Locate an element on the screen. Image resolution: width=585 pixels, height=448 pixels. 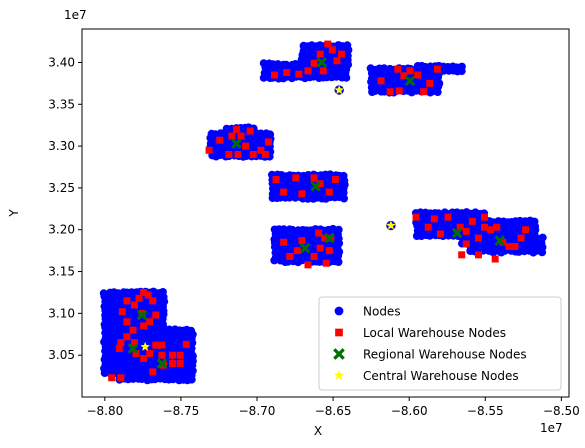
legend-marker-central-warehouse-nodes is located at coordinates (339, 375).